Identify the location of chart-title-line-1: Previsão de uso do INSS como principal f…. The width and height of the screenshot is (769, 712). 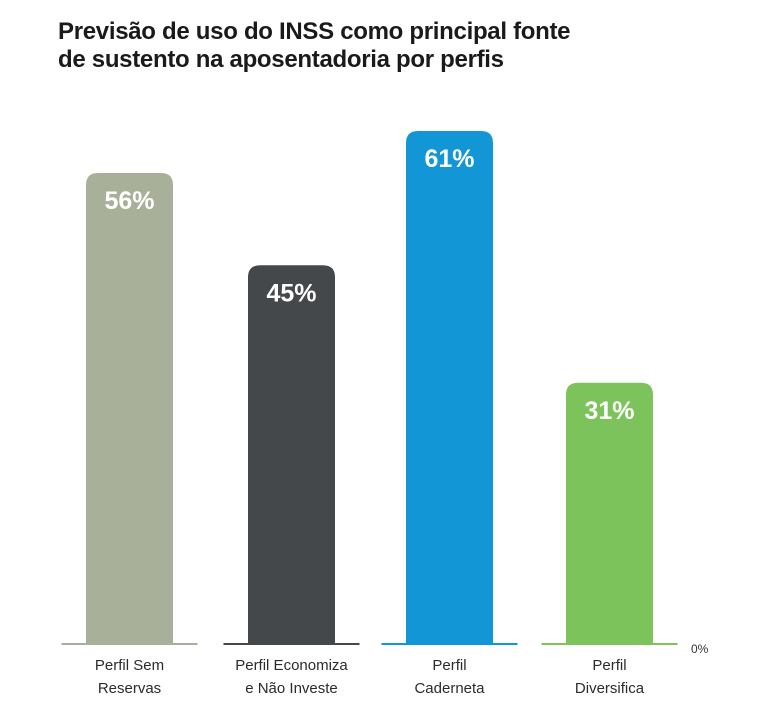
(314, 31).